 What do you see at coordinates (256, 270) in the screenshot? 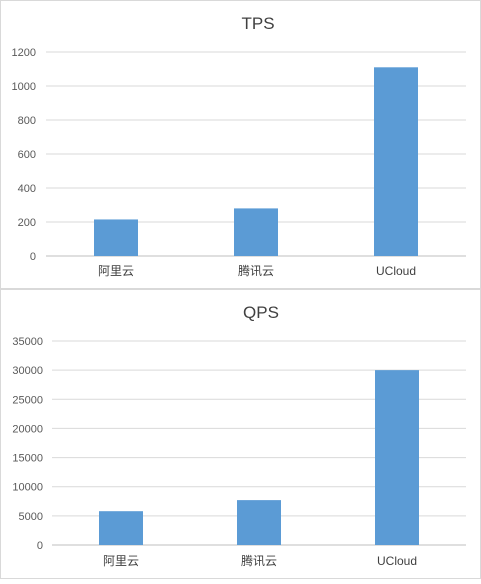
I see `tps-category-label: 腾讯云` at bounding box center [256, 270].